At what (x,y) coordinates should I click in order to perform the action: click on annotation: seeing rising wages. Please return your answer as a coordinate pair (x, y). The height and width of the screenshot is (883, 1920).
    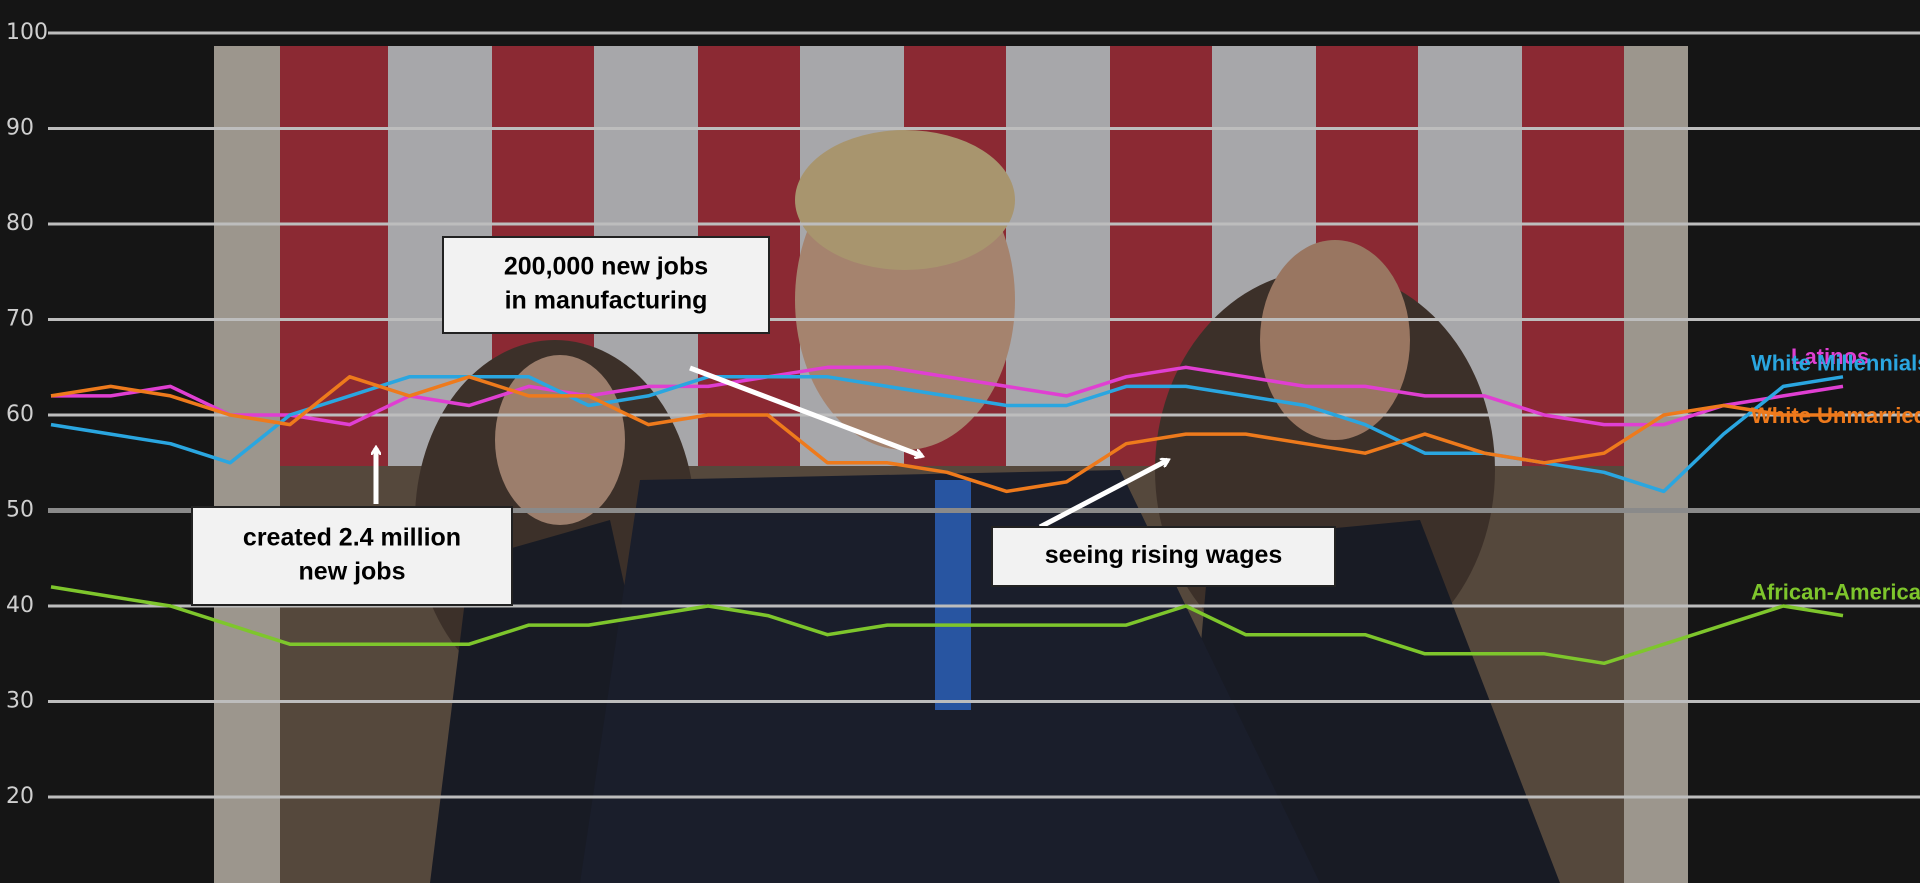
    Looking at the image, I should click on (1163, 523).